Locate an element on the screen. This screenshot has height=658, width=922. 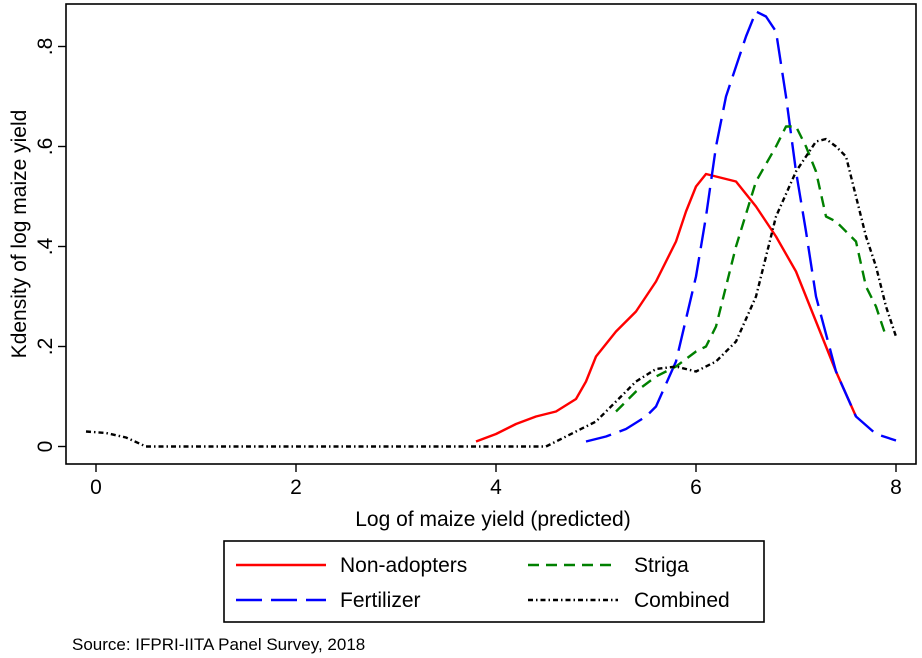
y-axis-title: Kdensity of log maize yield is located at coordinates (19, 234).